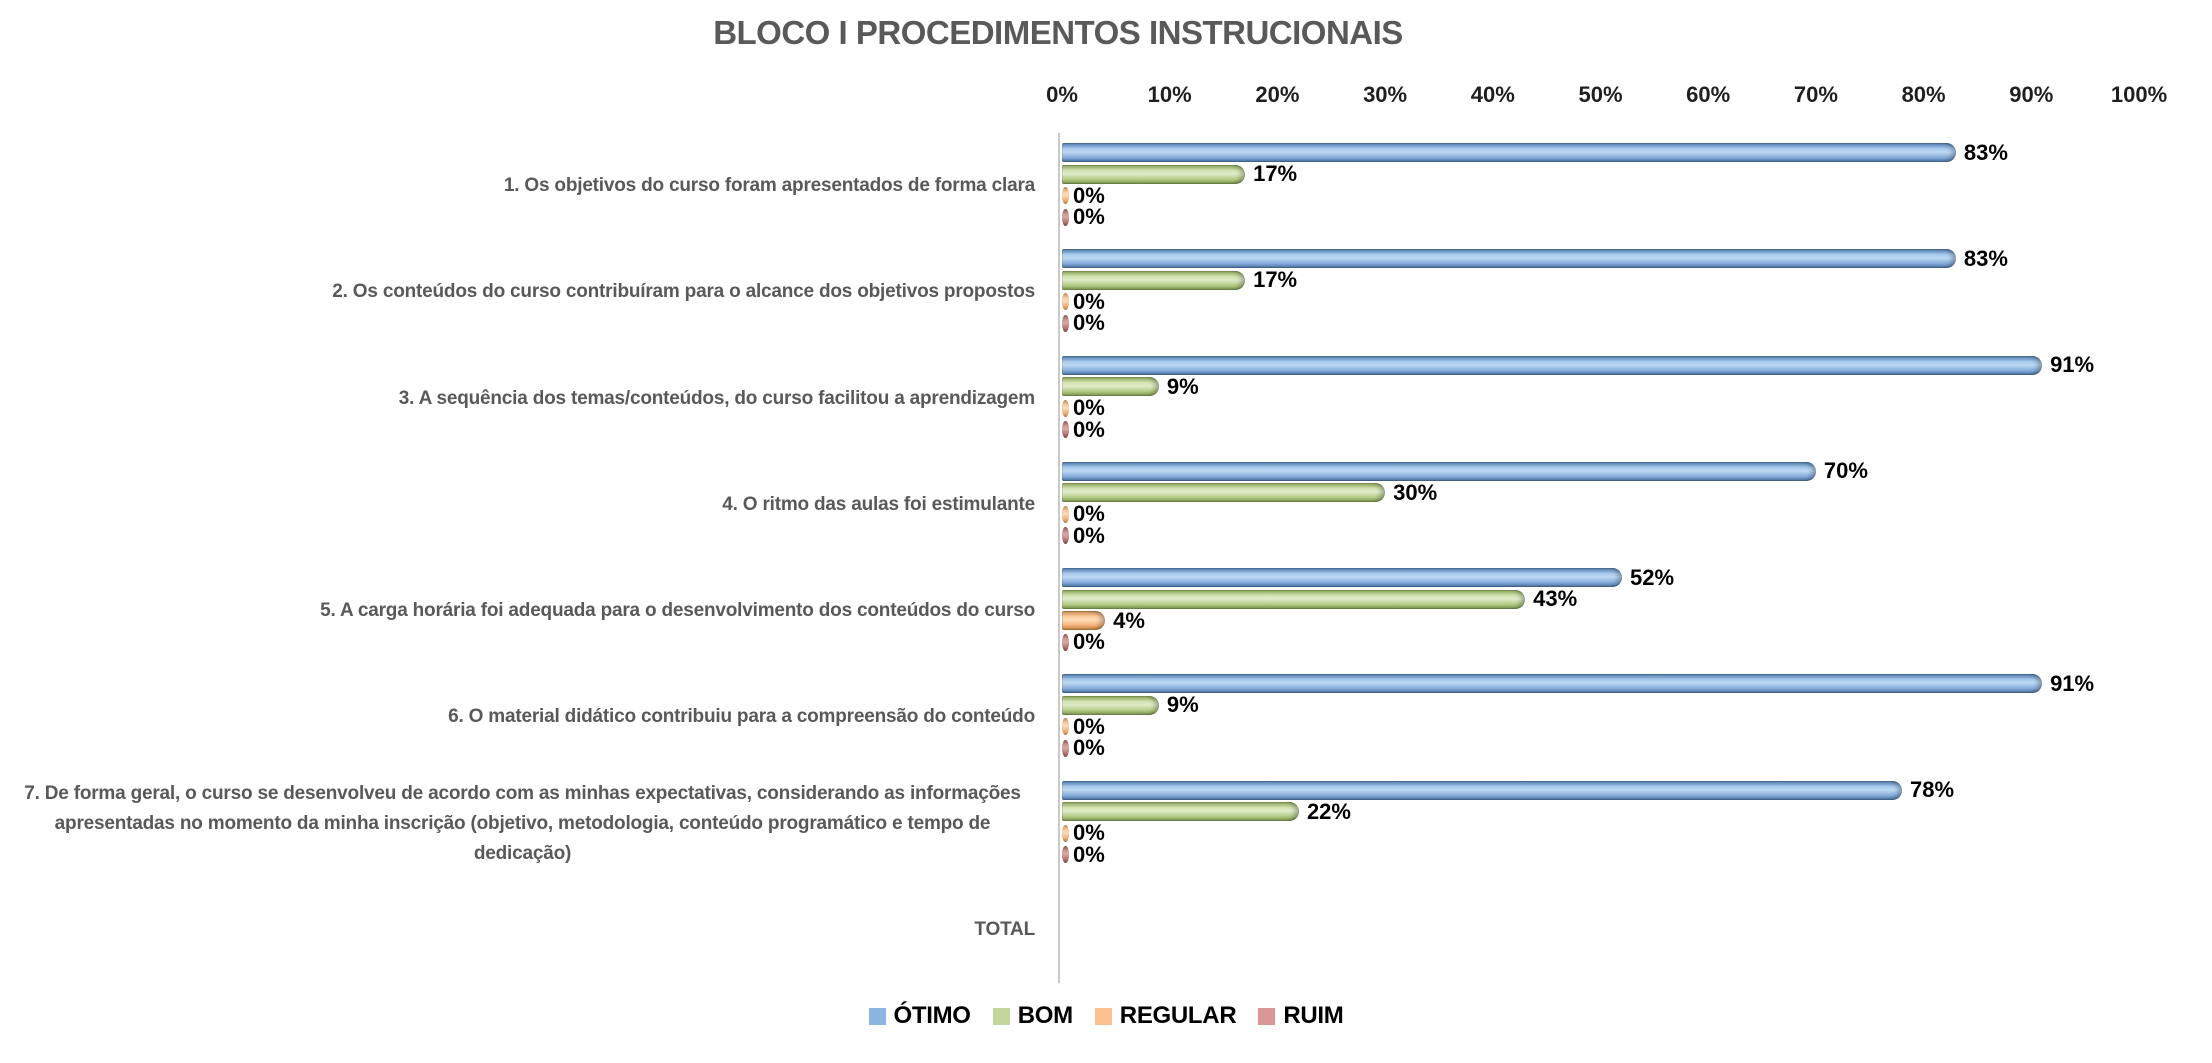  Describe the element at coordinates (1652, 577) in the screenshot. I see `value-label-otimo: 52%` at that location.